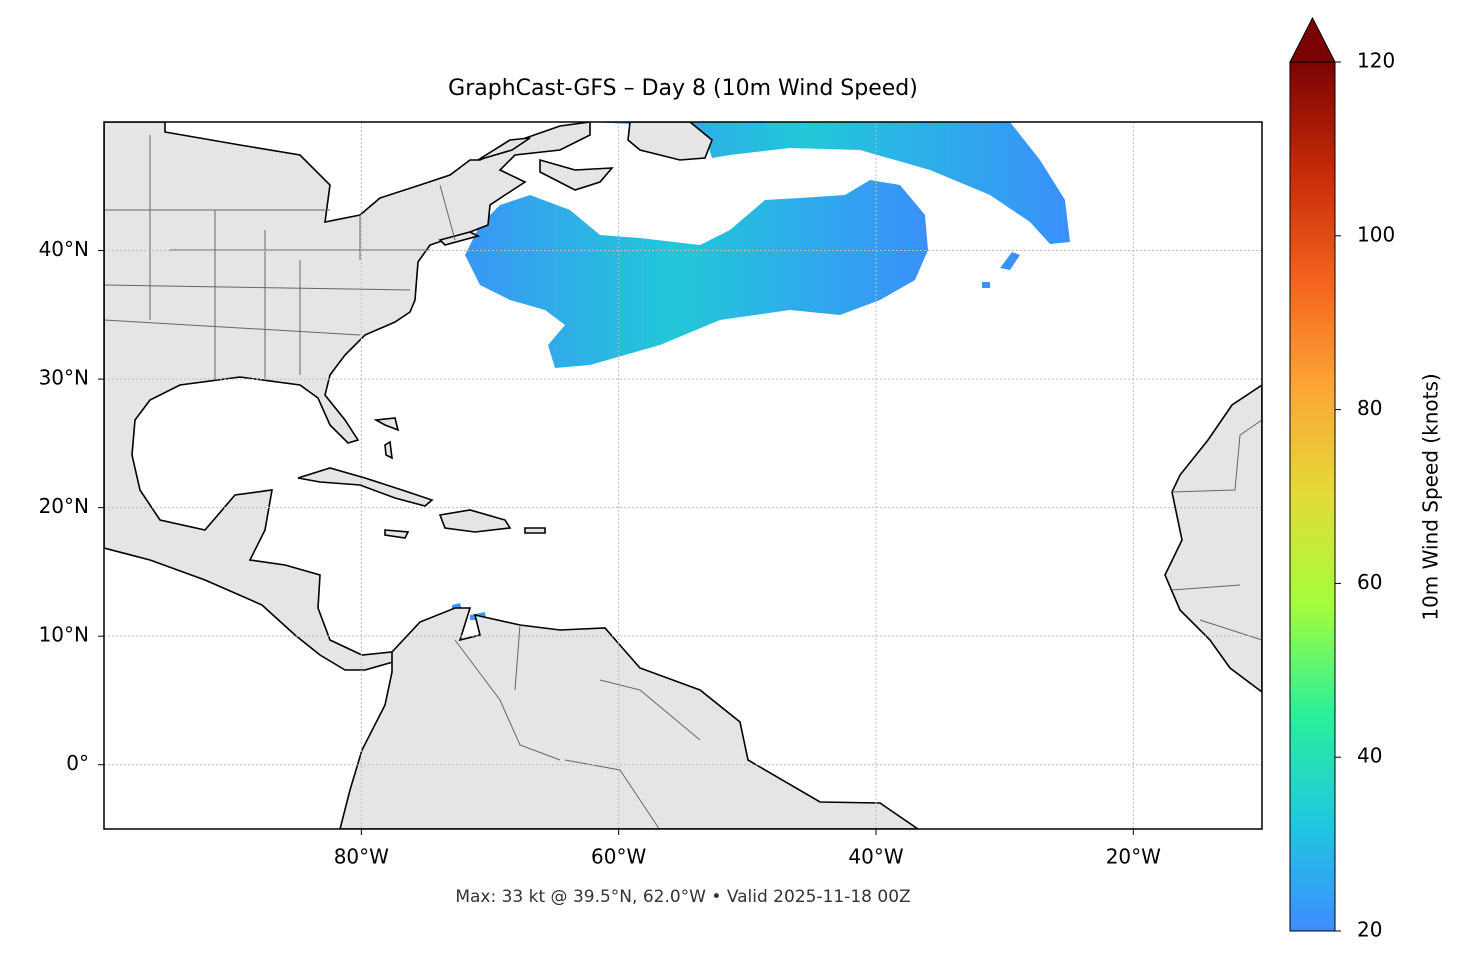 This screenshot has width=1466, height=973. I want to click on colorbar-tick-label: 60, so click(1369, 582).